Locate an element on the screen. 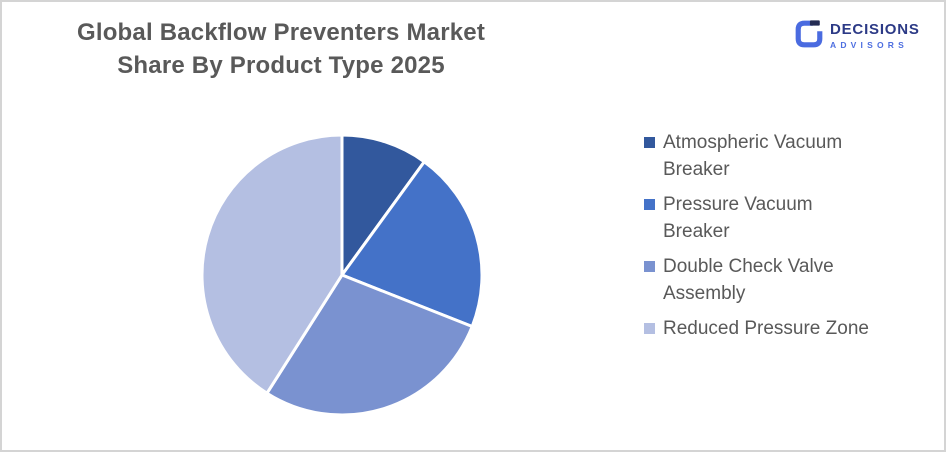 The image size is (946, 452). title-line-2: Share By Product Type 2025 is located at coordinates (281, 65).